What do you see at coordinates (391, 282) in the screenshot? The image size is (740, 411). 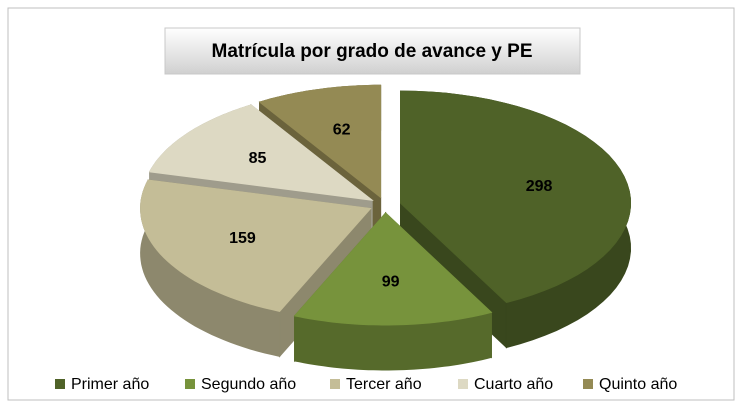 I see `data-label: 99` at bounding box center [391, 282].